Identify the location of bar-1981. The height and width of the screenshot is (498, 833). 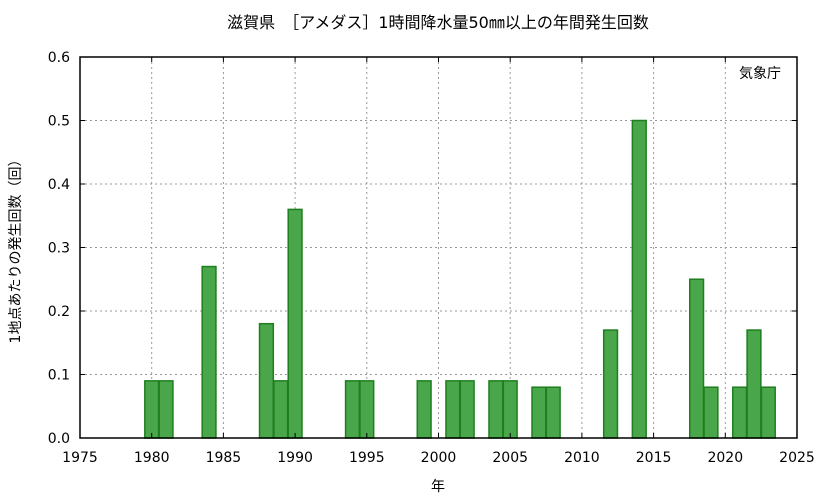
(166, 409).